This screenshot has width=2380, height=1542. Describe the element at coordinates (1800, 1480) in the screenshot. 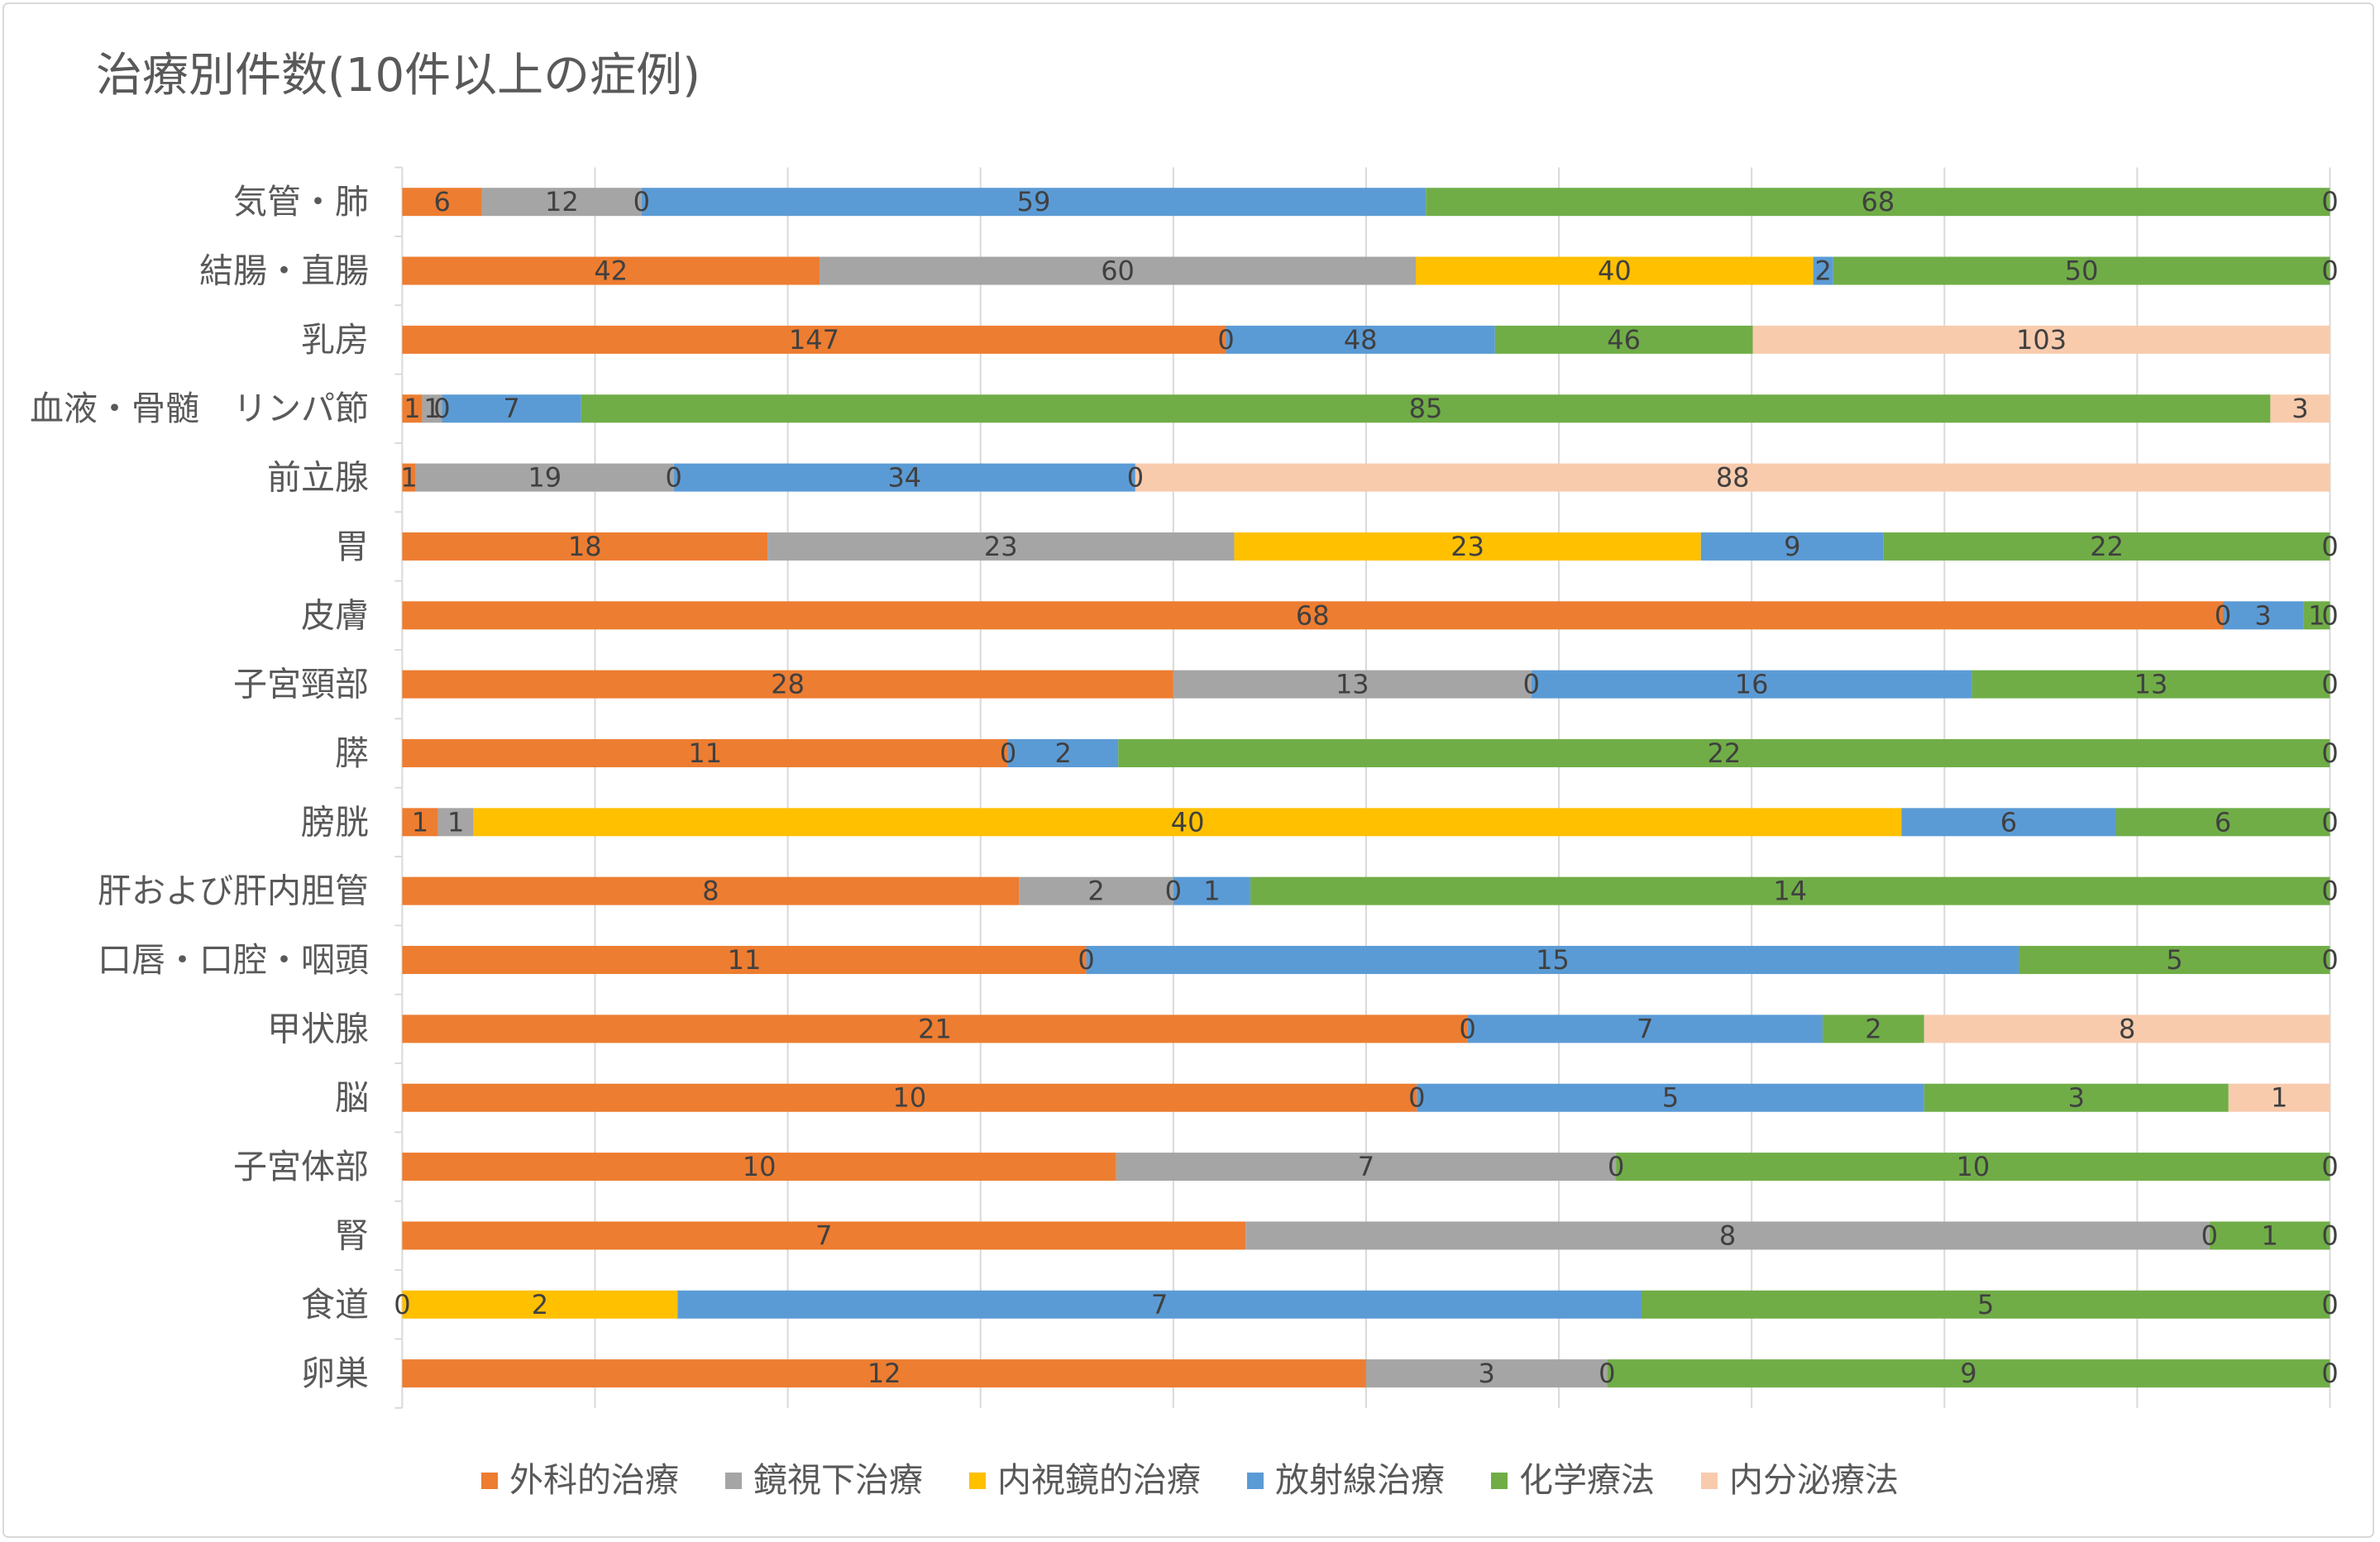

I see `legend-item-endocrine: 内分泌療法` at that location.